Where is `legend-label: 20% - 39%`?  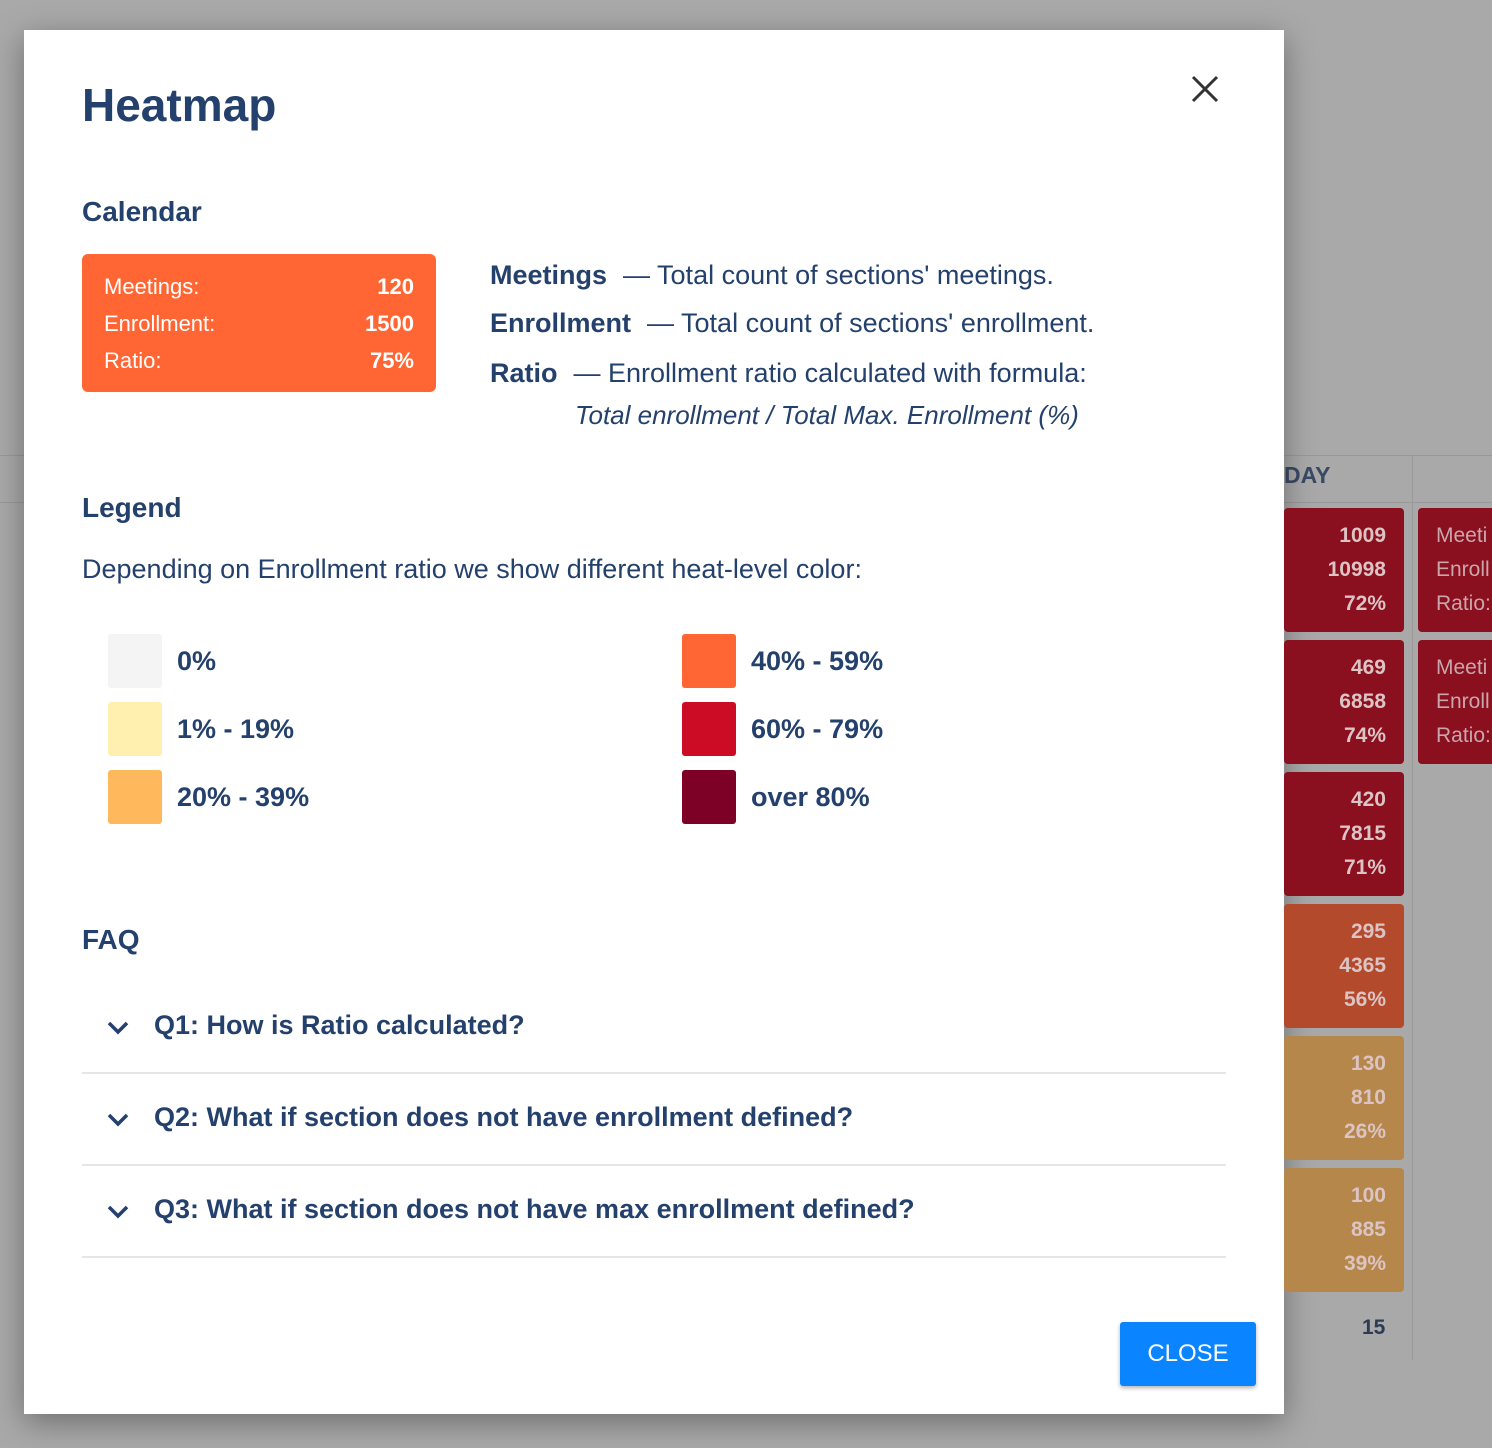
legend-label: 20% - 39% is located at coordinates (243, 797).